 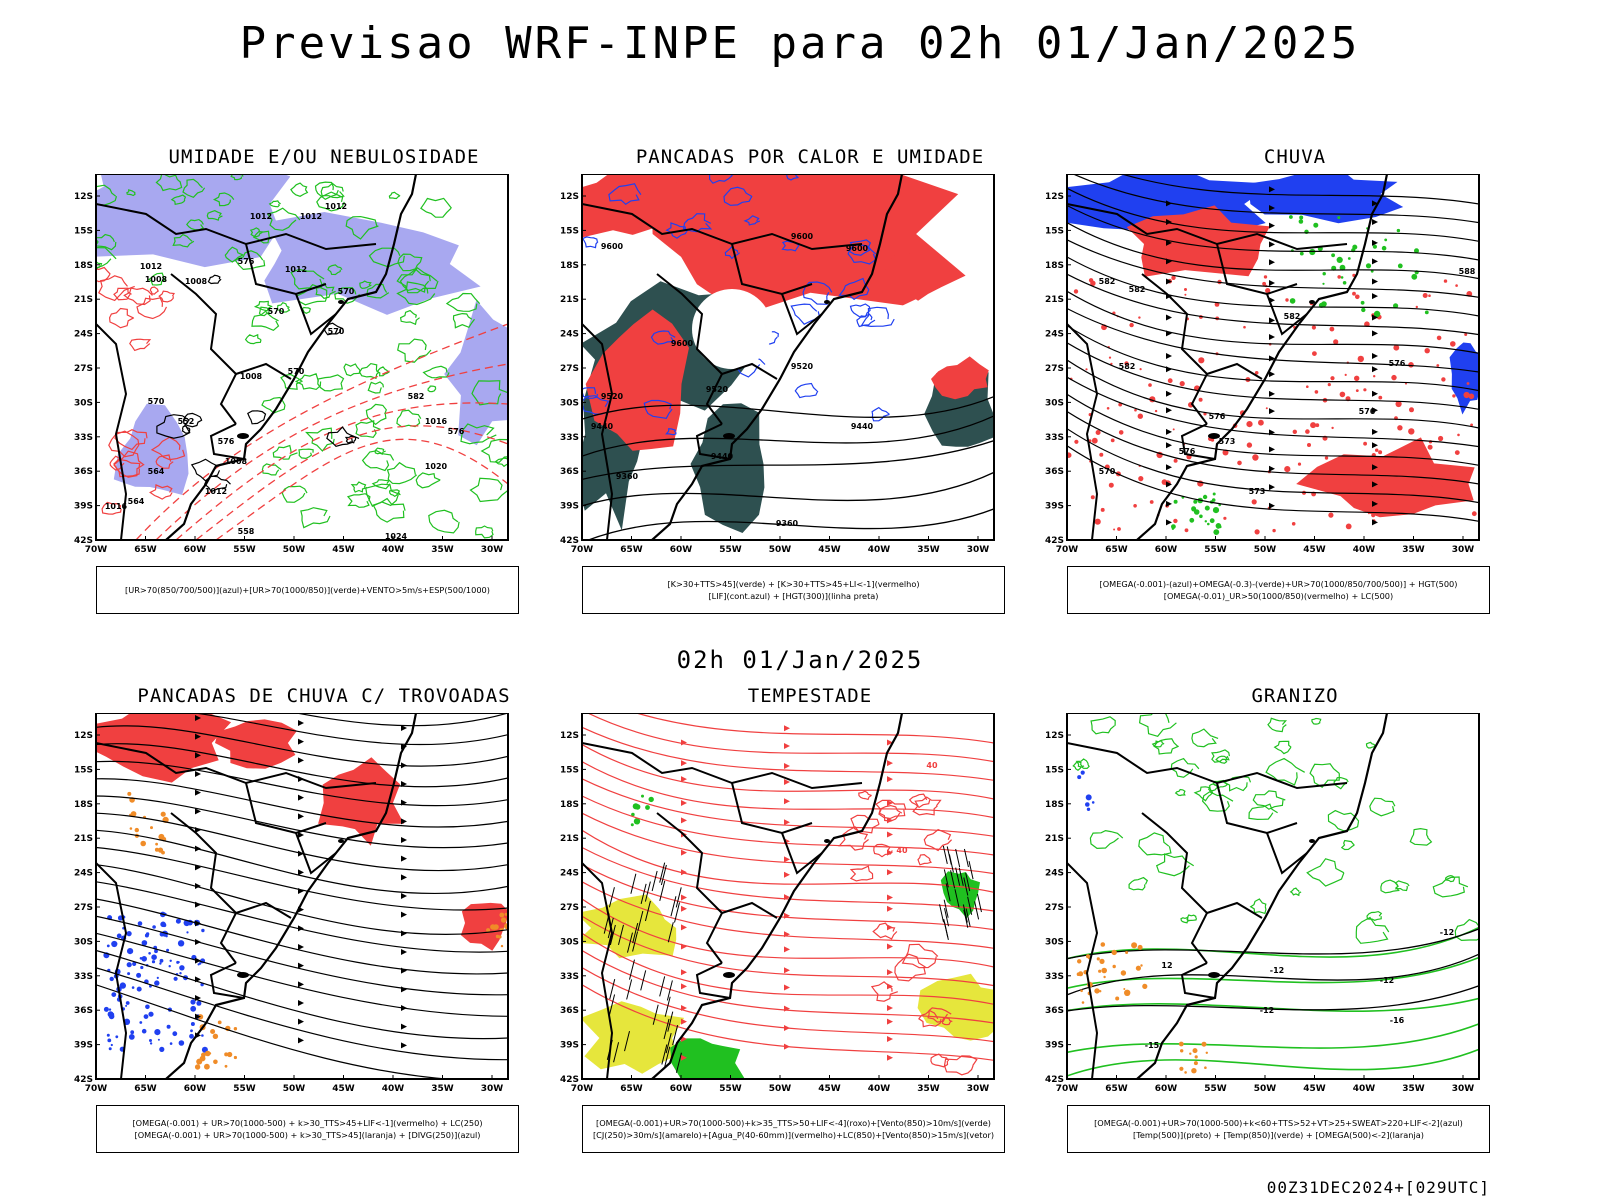 What do you see at coordinates (1257, 491) in the screenshot?
I see `contour-label: 573` at bounding box center [1257, 491].